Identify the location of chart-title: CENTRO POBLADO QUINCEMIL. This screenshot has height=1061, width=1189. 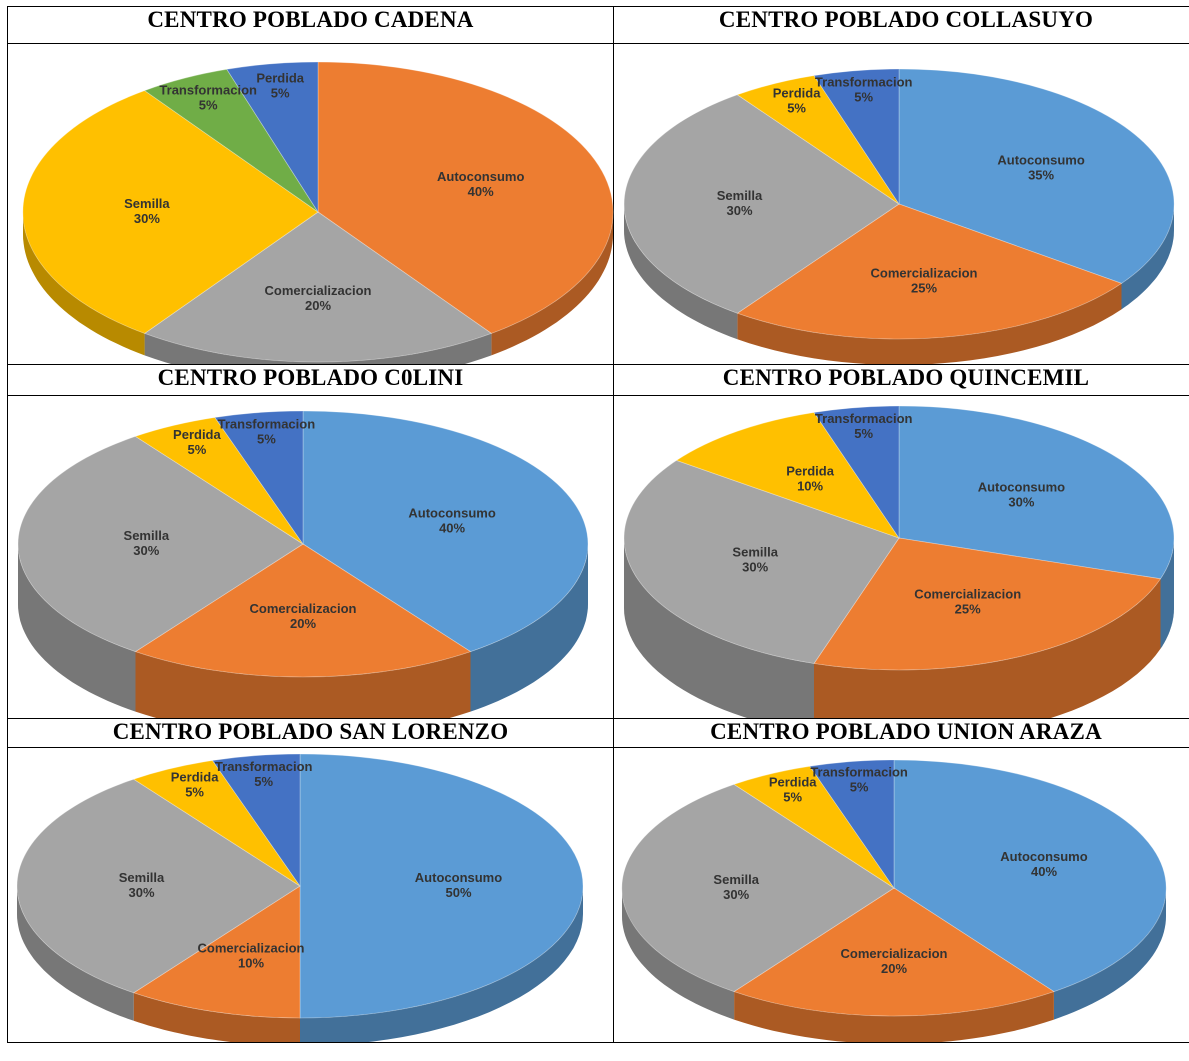
(901, 380).